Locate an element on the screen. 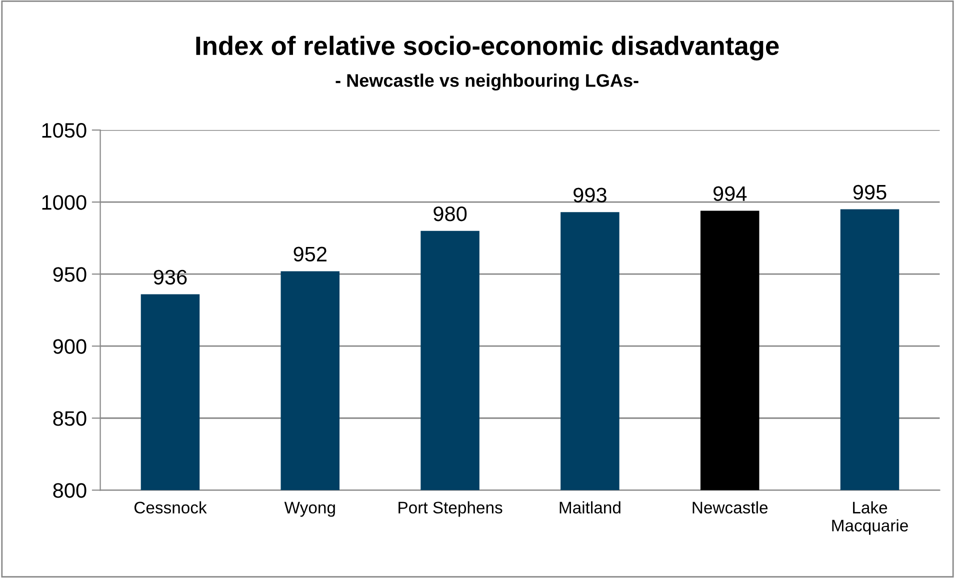  data-label: 980 is located at coordinates (450, 214).